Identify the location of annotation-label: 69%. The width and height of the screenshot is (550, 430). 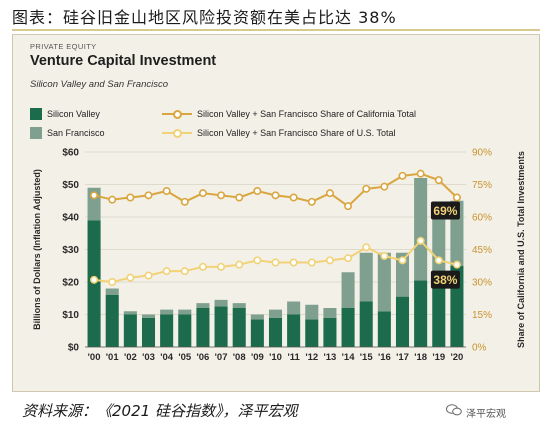
(445, 211).